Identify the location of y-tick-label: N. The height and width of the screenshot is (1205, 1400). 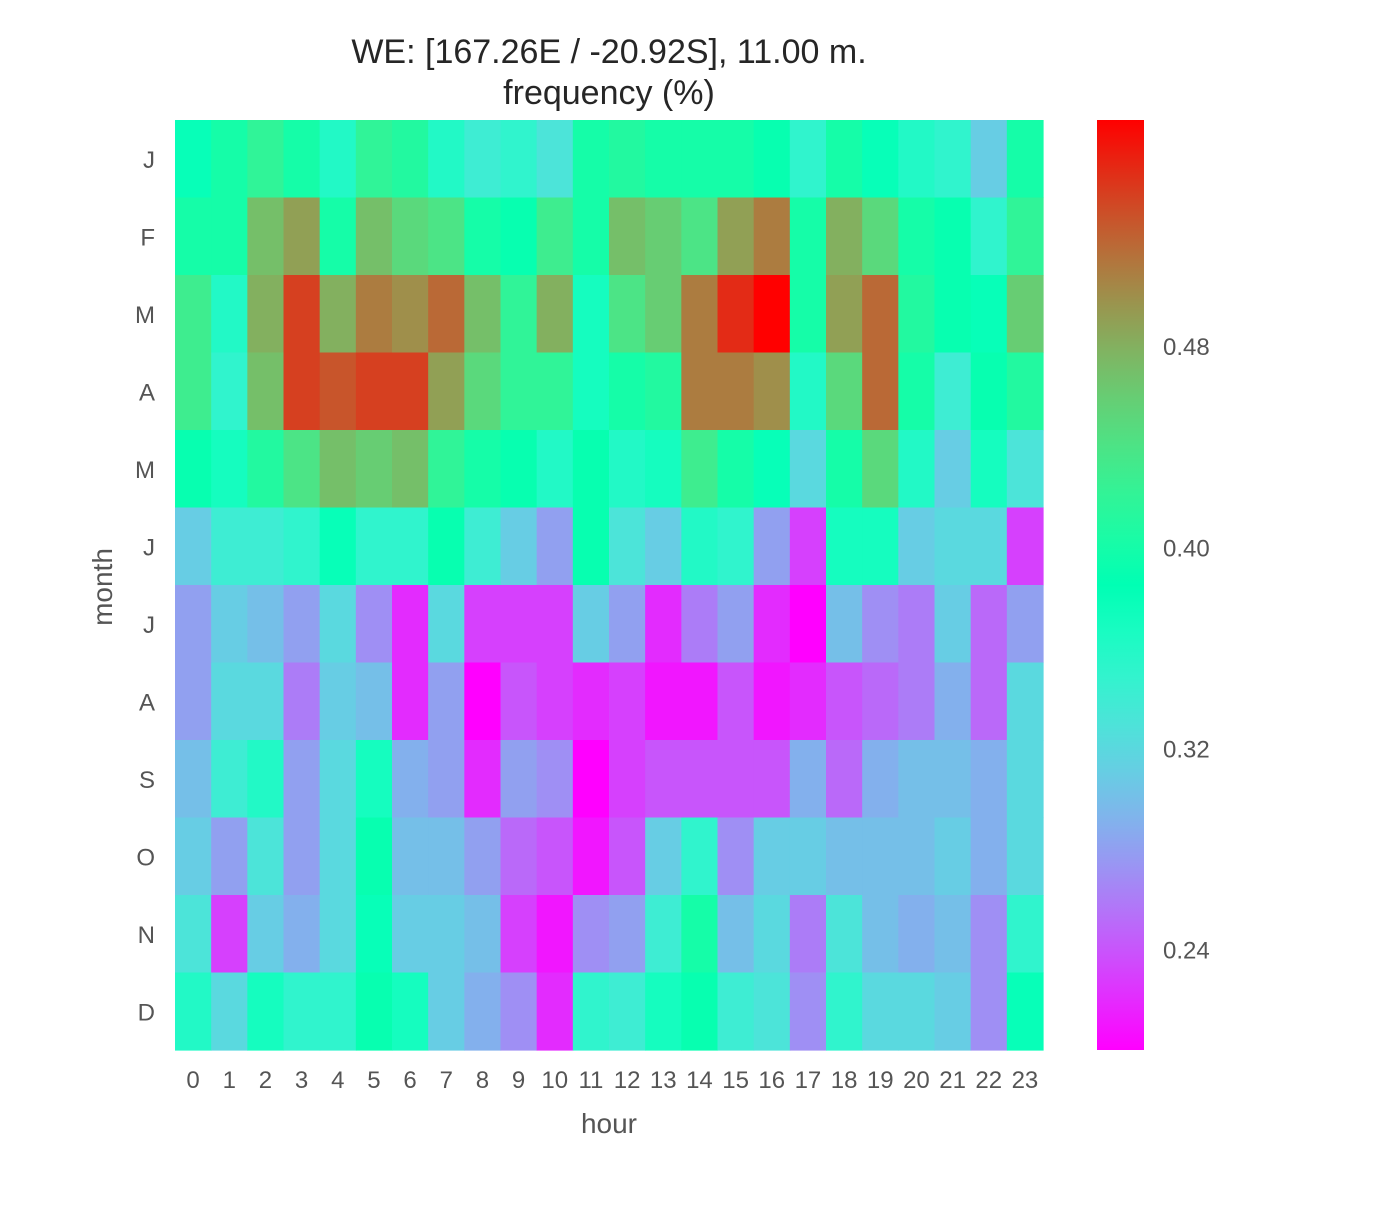
(146, 935).